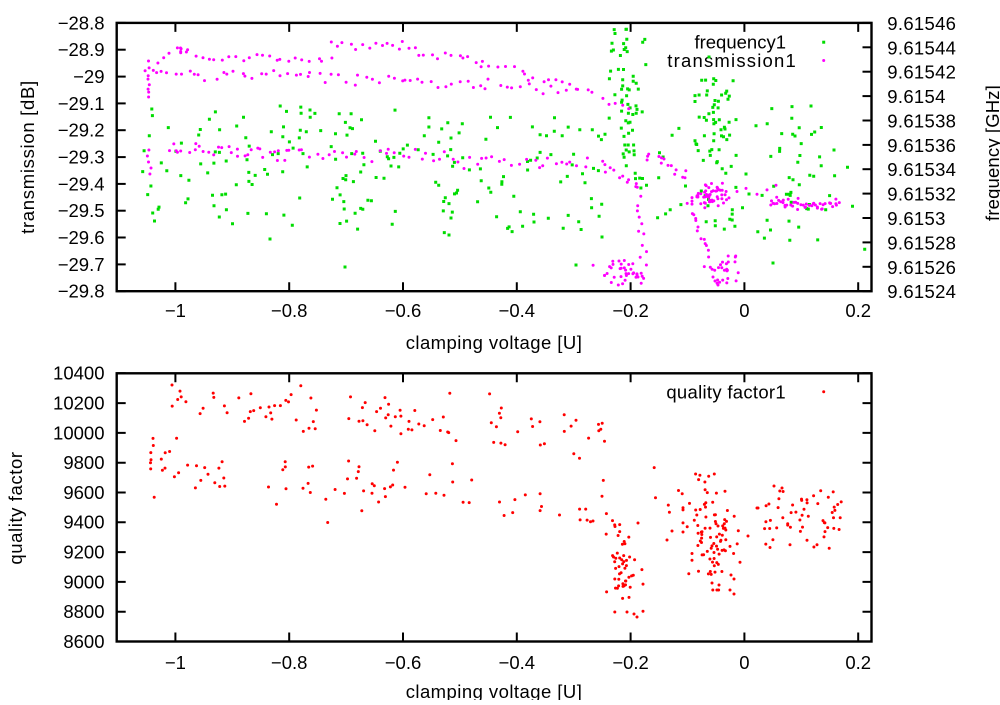  I want to click on svg-text: 9.61544, so click(921, 47).